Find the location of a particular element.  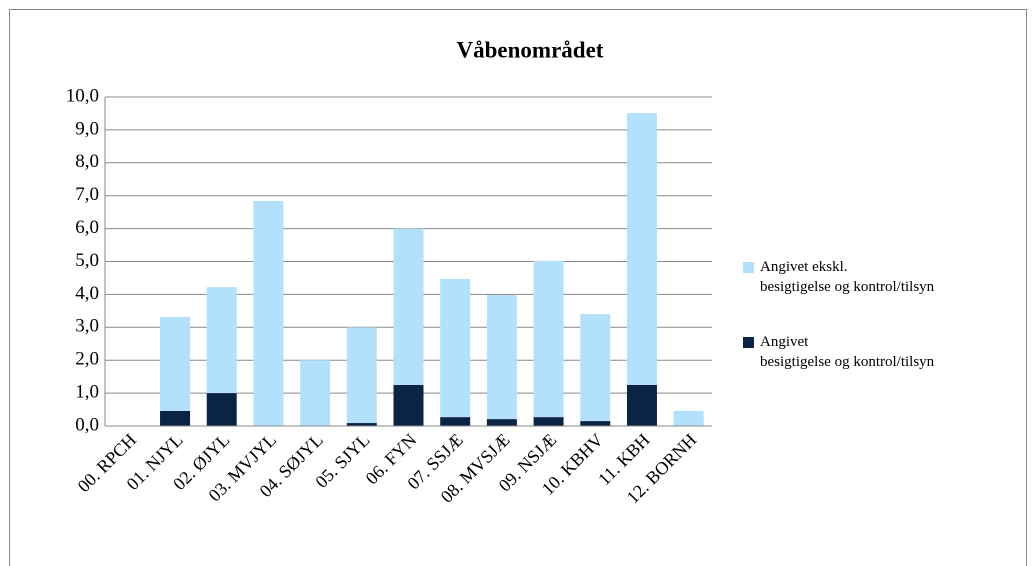

y-tick-label: 4,0 is located at coordinates (87, 293).